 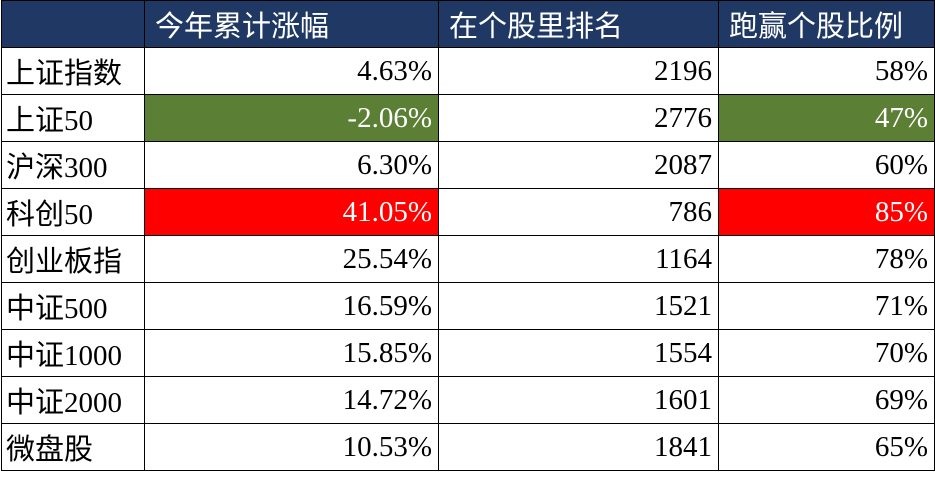 I want to click on table-row: 创业板指 25.54% 1164 78%, so click(x=468, y=259).